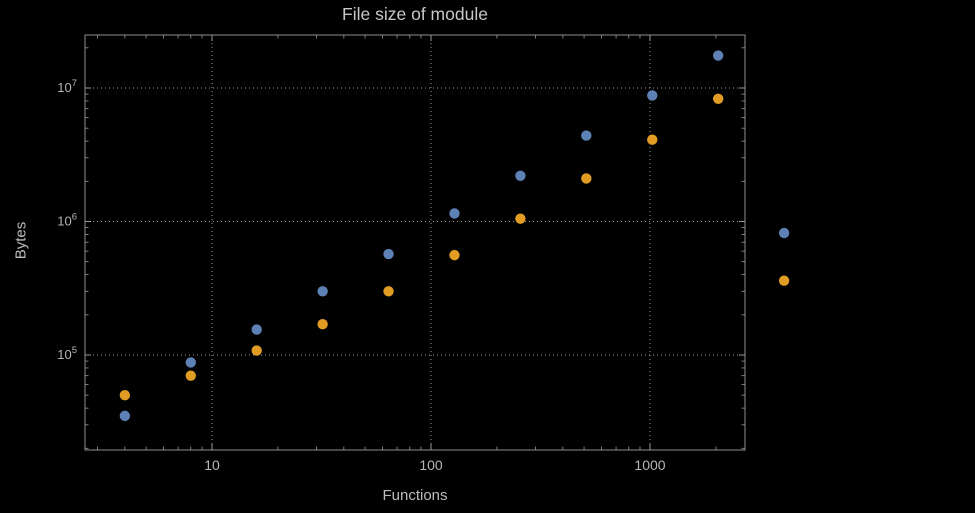  I want to click on x-axis-label: Functions, so click(415, 495).